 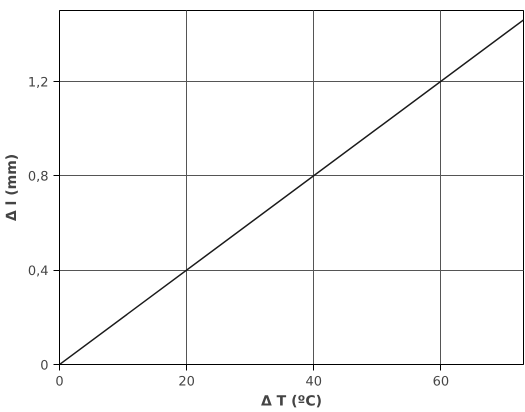 I want to click on y-tick-label: 0,8, so click(x=38, y=177).